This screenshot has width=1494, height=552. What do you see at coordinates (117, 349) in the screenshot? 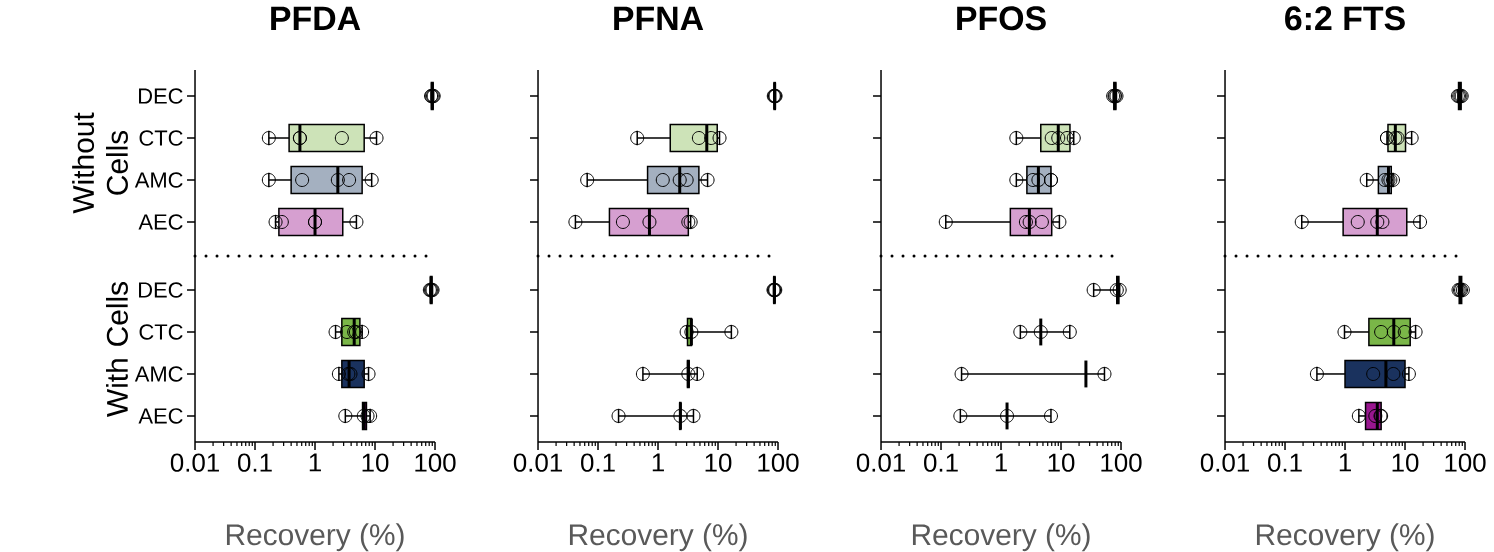
I see `y-axis-title: With Cells` at bounding box center [117, 349].